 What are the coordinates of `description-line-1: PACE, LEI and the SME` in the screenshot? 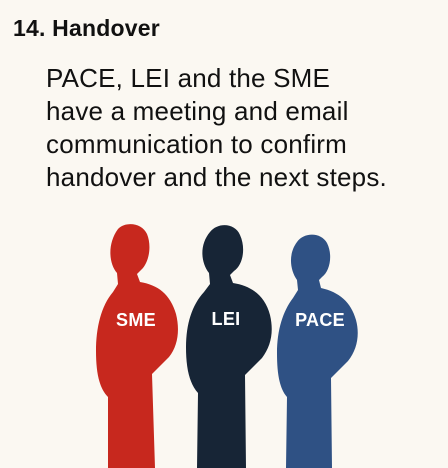 It's located at (188, 78).